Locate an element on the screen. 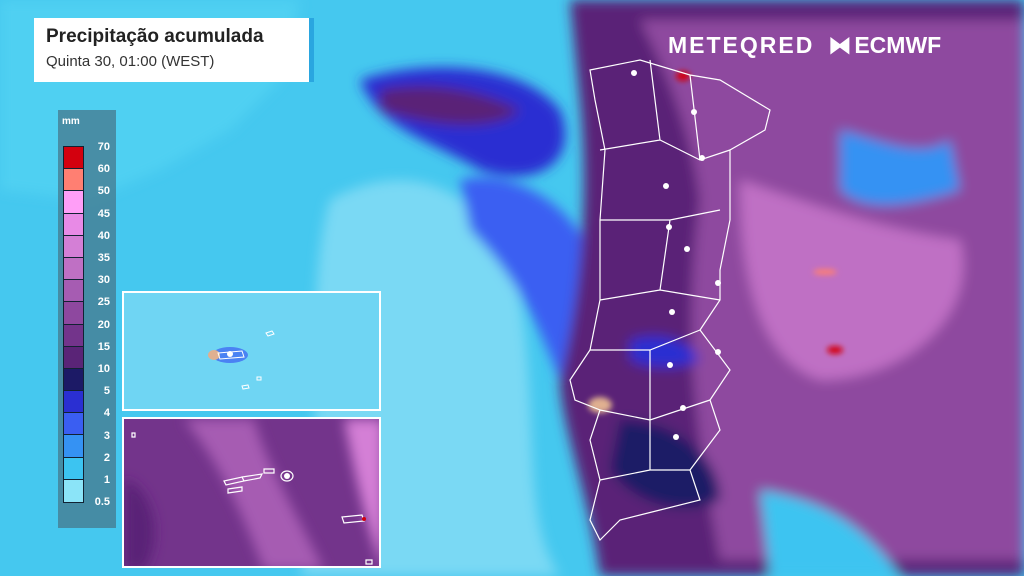 Image resolution: width=1024 pixels, height=576 pixels. azores-map is located at coordinates (251, 492).